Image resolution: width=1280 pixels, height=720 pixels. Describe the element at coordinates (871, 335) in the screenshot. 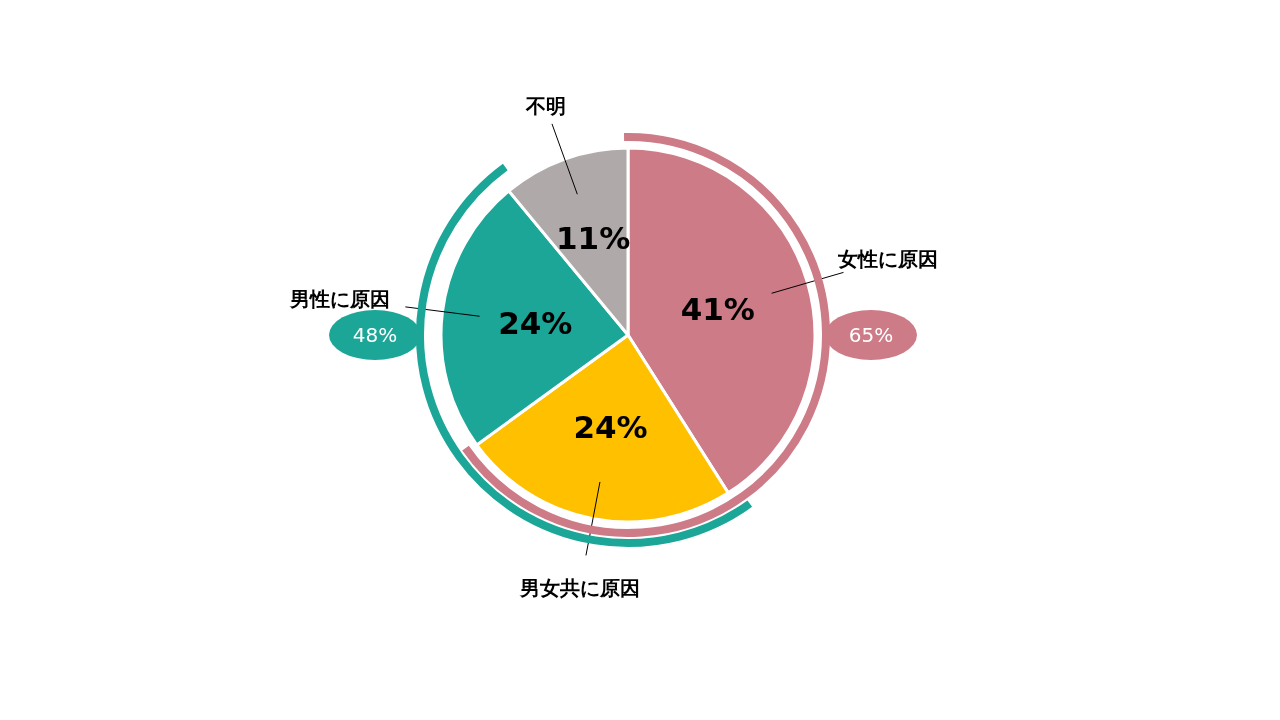

I see `text: 65%` at that location.